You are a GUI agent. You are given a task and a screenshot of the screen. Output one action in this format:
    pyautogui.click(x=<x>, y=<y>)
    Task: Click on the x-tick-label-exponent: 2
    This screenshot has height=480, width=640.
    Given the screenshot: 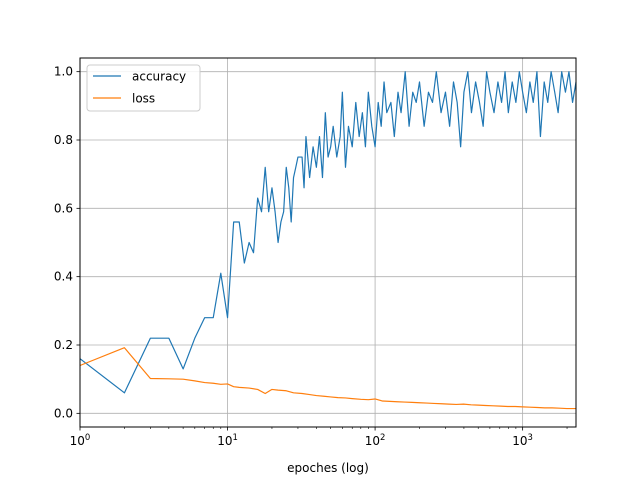 What is the action you would take?
    pyautogui.click(x=382, y=438)
    